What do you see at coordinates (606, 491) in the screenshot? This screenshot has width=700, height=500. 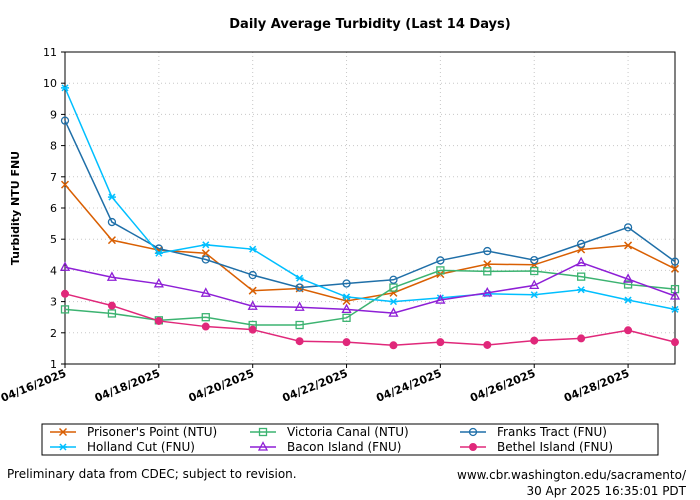 I see `footer-timestamp: 30 Apr 2025 16:35:01 PDT` at bounding box center [606, 491].